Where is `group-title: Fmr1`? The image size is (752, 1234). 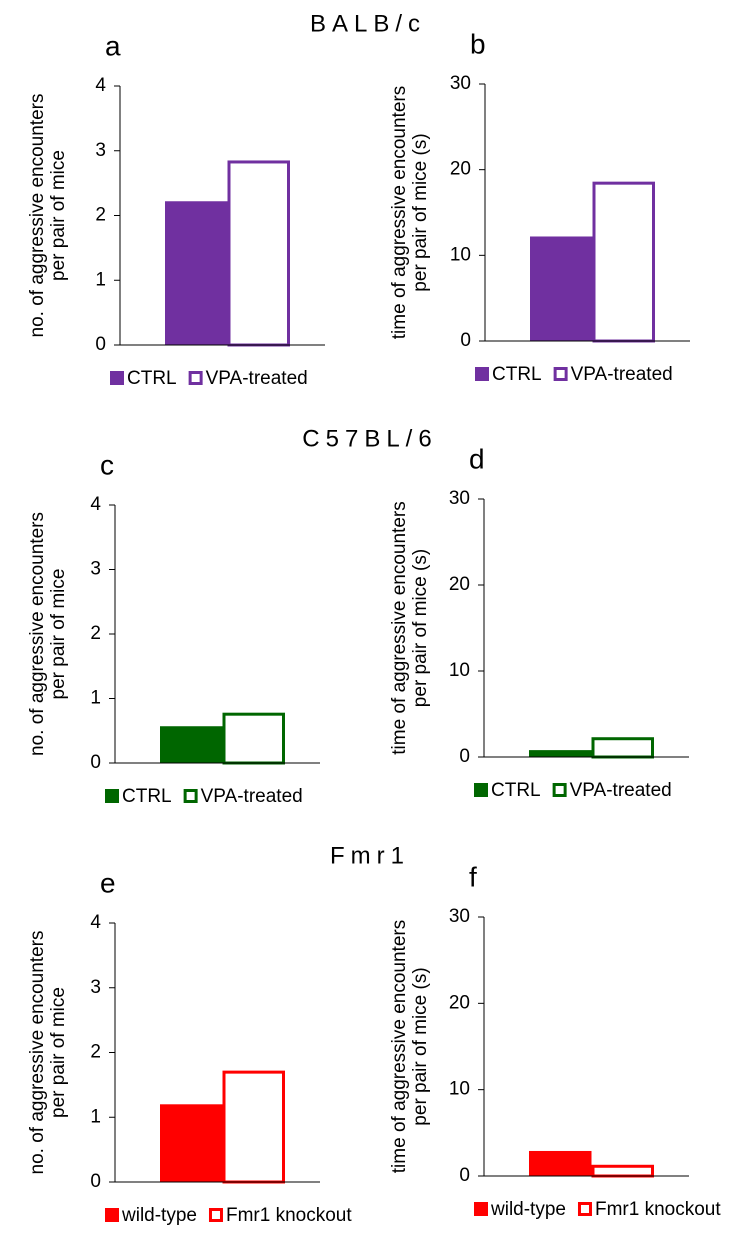 group-title: Fmr1 is located at coordinates (370, 855).